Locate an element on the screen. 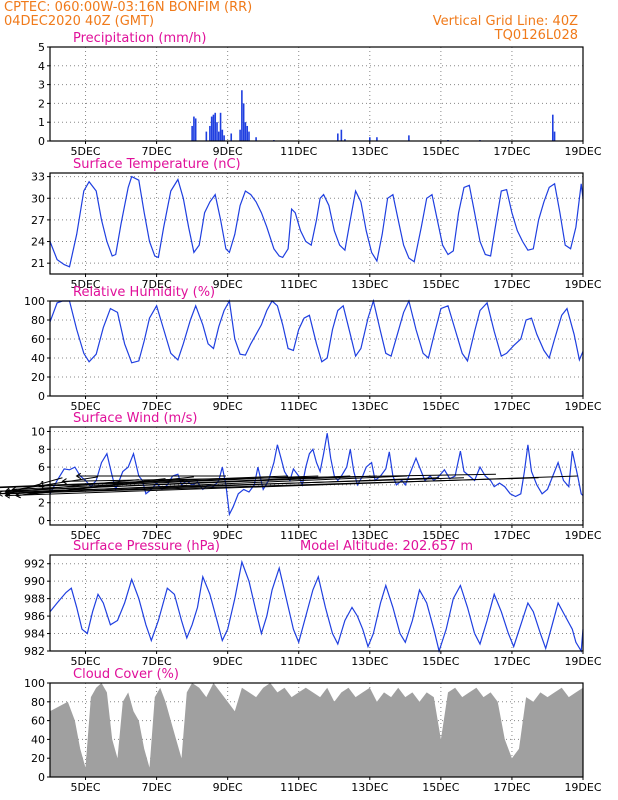 The image size is (618, 800). panel-title: Surface Temperature (nC) is located at coordinates (157, 164).